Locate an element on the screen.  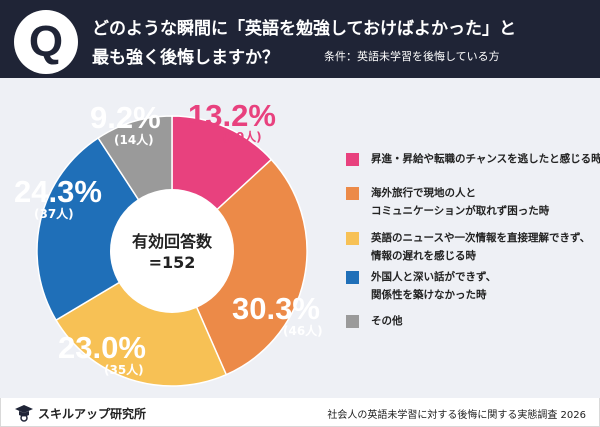
graduation-cap-icon is located at coordinates (24, 413).